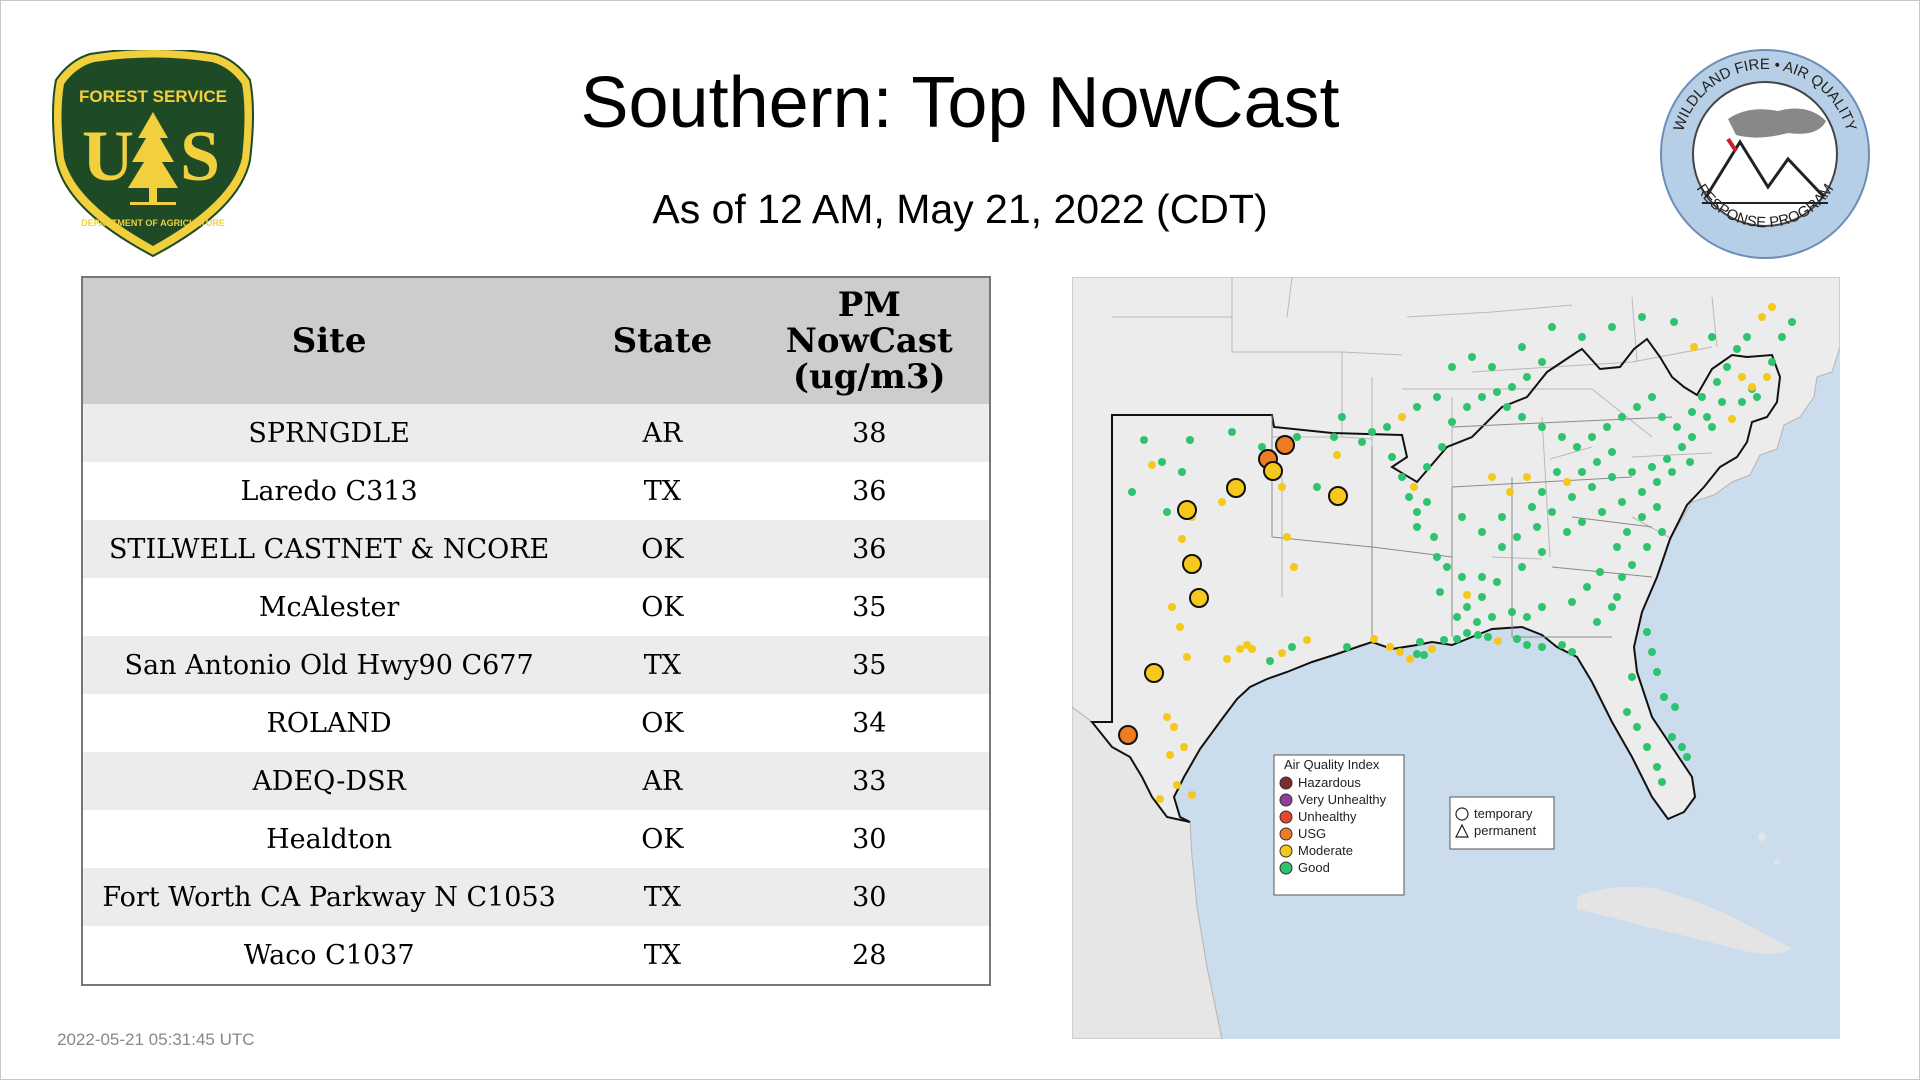  What do you see at coordinates (1273, 471) in the screenshot?
I see `monitor-marker-large` at bounding box center [1273, 471].